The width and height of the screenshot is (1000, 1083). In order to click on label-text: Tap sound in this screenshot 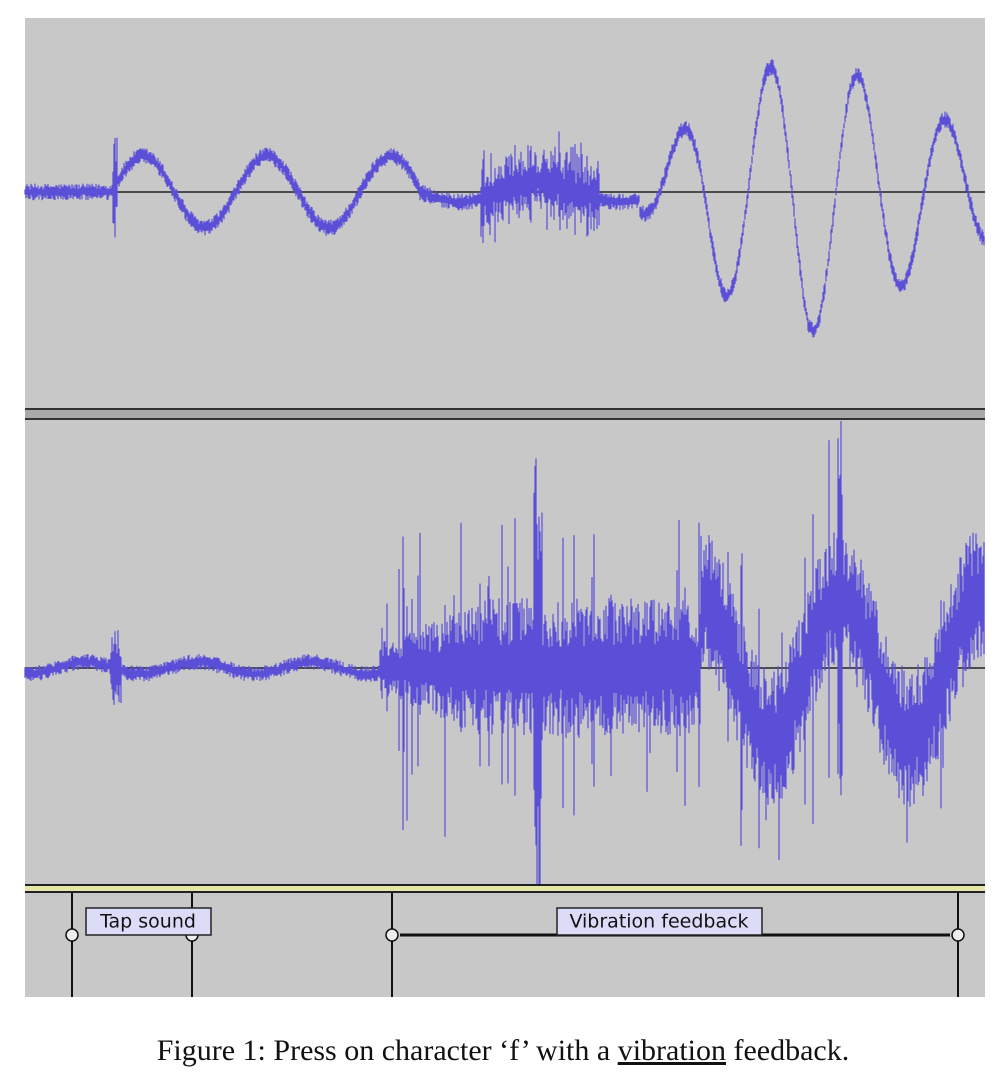, I will do `click(147, 922)`.